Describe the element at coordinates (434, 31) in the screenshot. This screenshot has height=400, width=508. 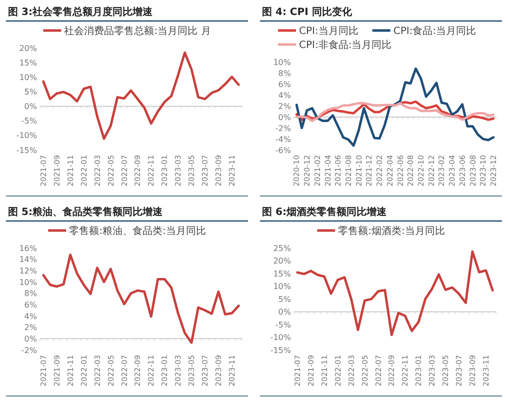
I see `legend-label: CPI:食品:当月同比` at that location.